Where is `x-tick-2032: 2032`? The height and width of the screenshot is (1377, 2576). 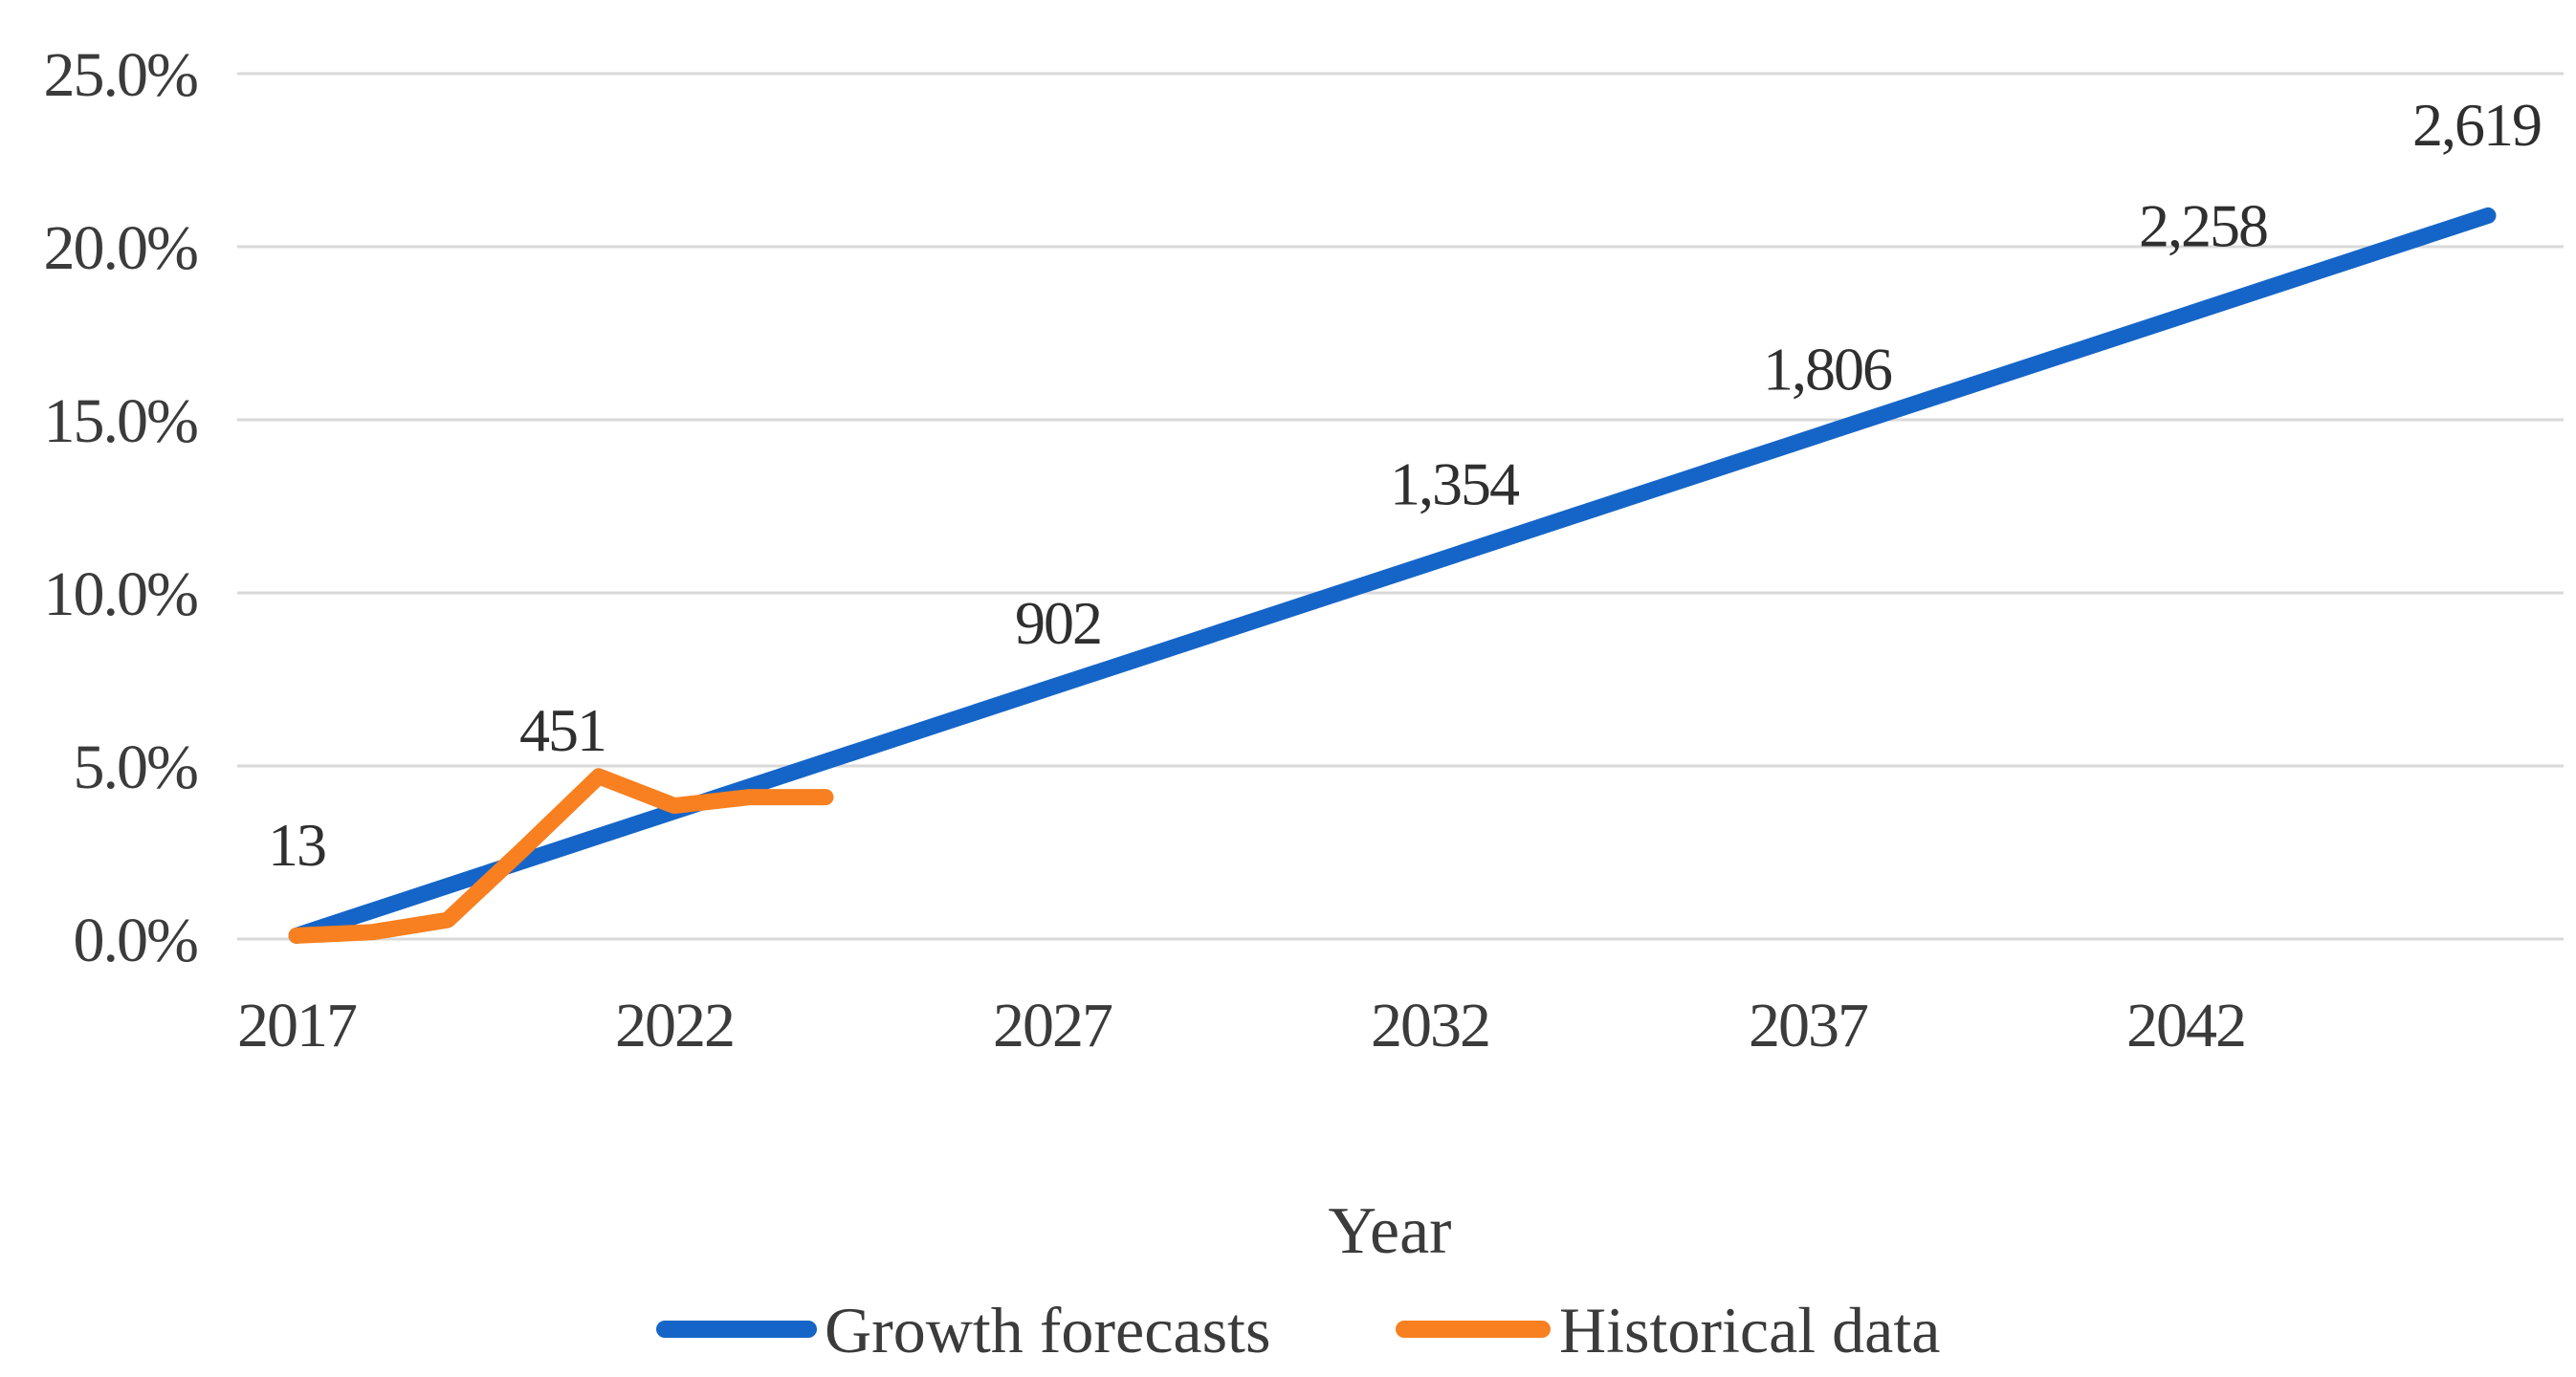
x-tick-2032: 2032 is located at coordinates (1430, 1025).